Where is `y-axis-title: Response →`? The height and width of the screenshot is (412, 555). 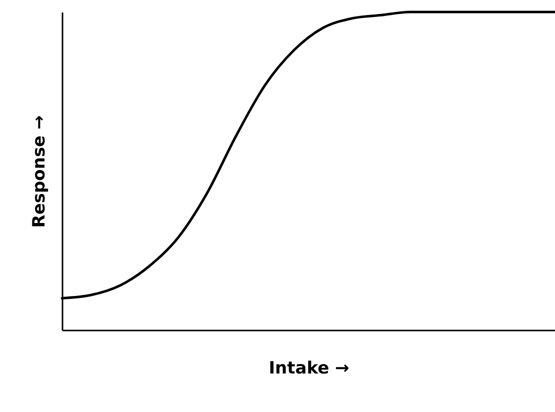 y-axis-title: Response → is located at coordinates (40, 171).